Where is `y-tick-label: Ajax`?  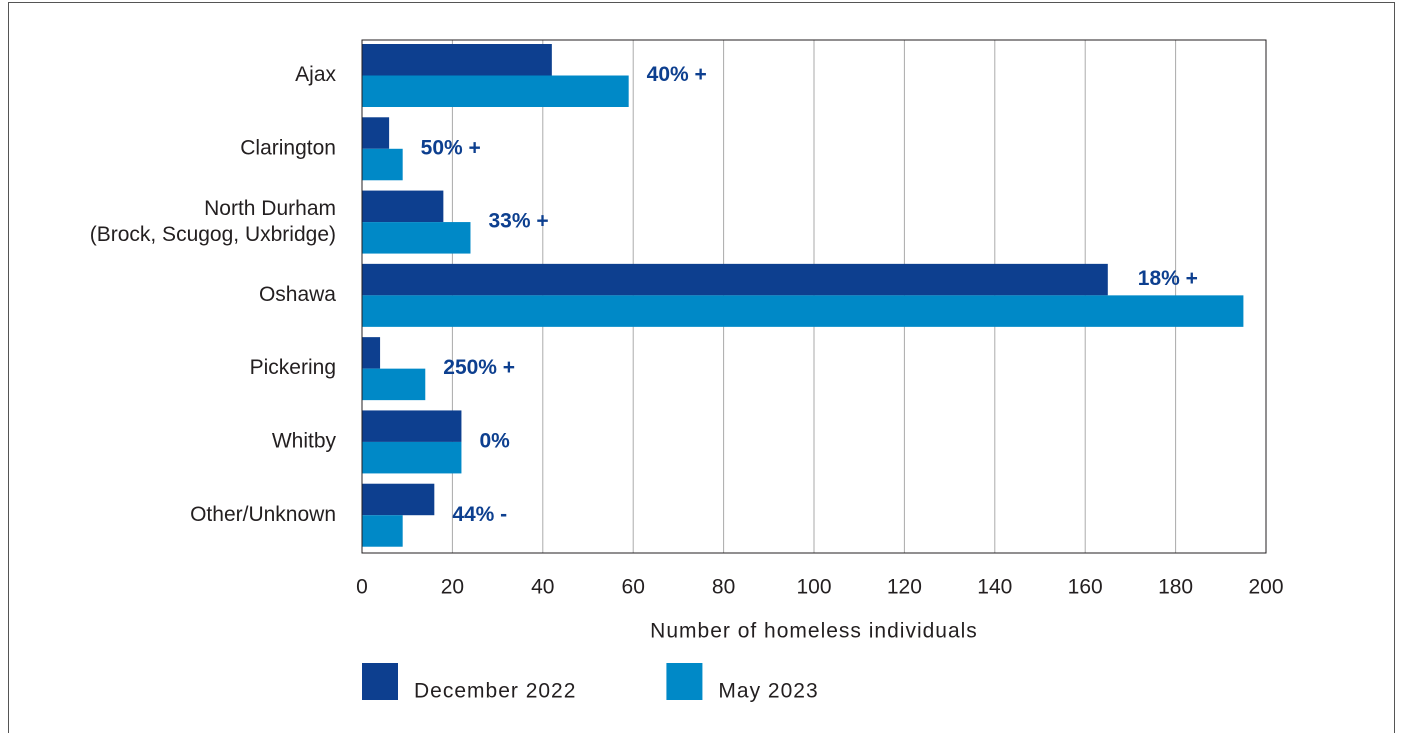 y-tick-label: Ajax is located at coordinates (315, 74).